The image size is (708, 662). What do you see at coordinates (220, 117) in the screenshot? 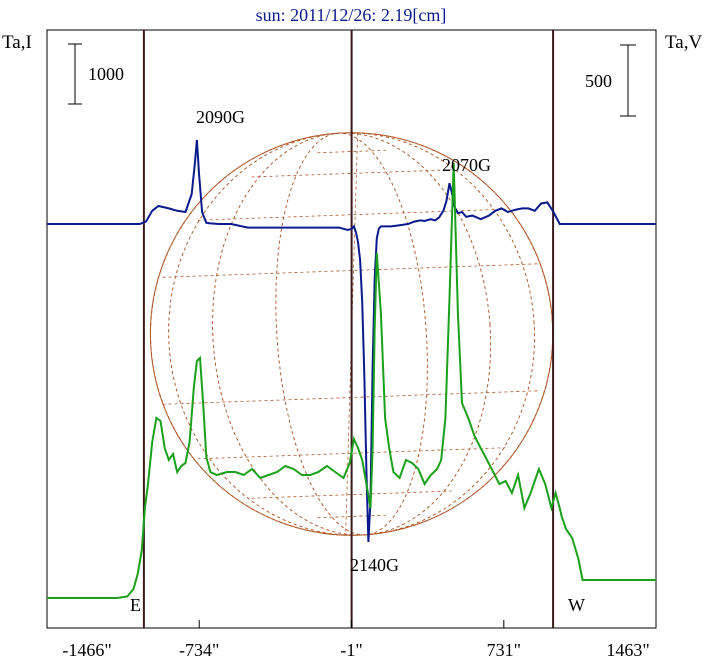
I see `annotation-2090g: 2090G` at bounding box center [220, 117].